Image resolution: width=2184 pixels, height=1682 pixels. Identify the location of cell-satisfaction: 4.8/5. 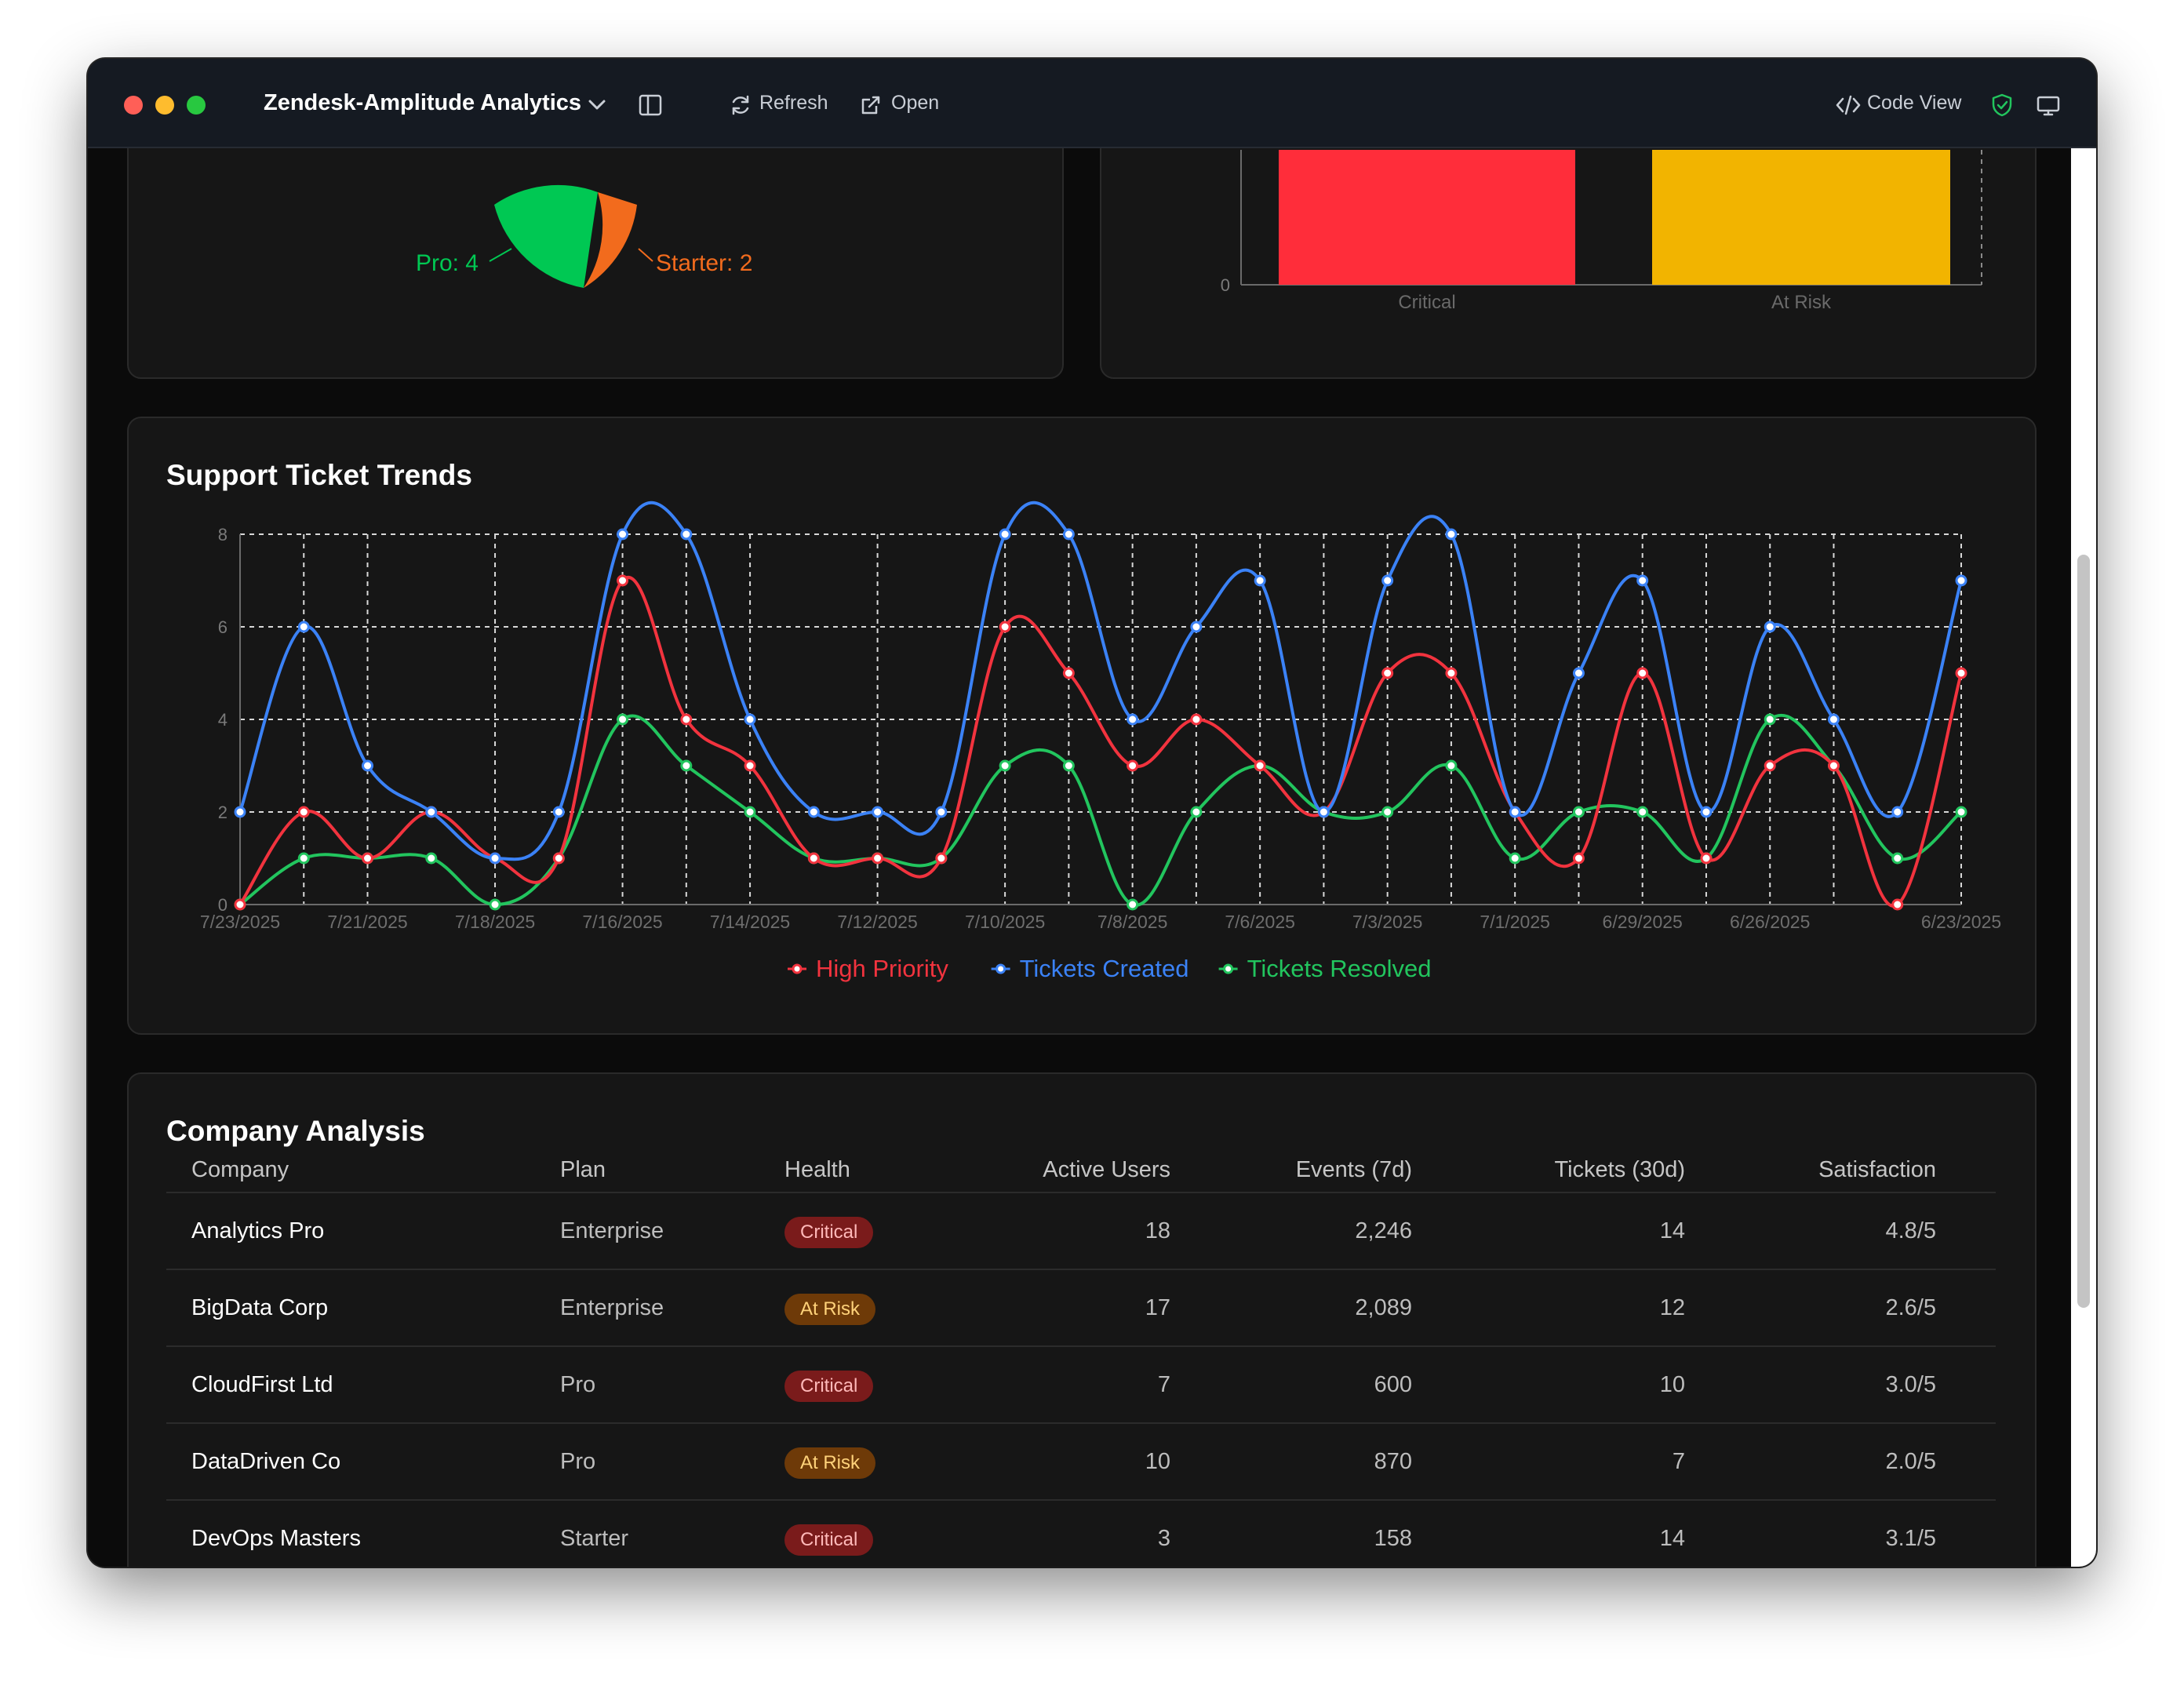
(1911, 1230).